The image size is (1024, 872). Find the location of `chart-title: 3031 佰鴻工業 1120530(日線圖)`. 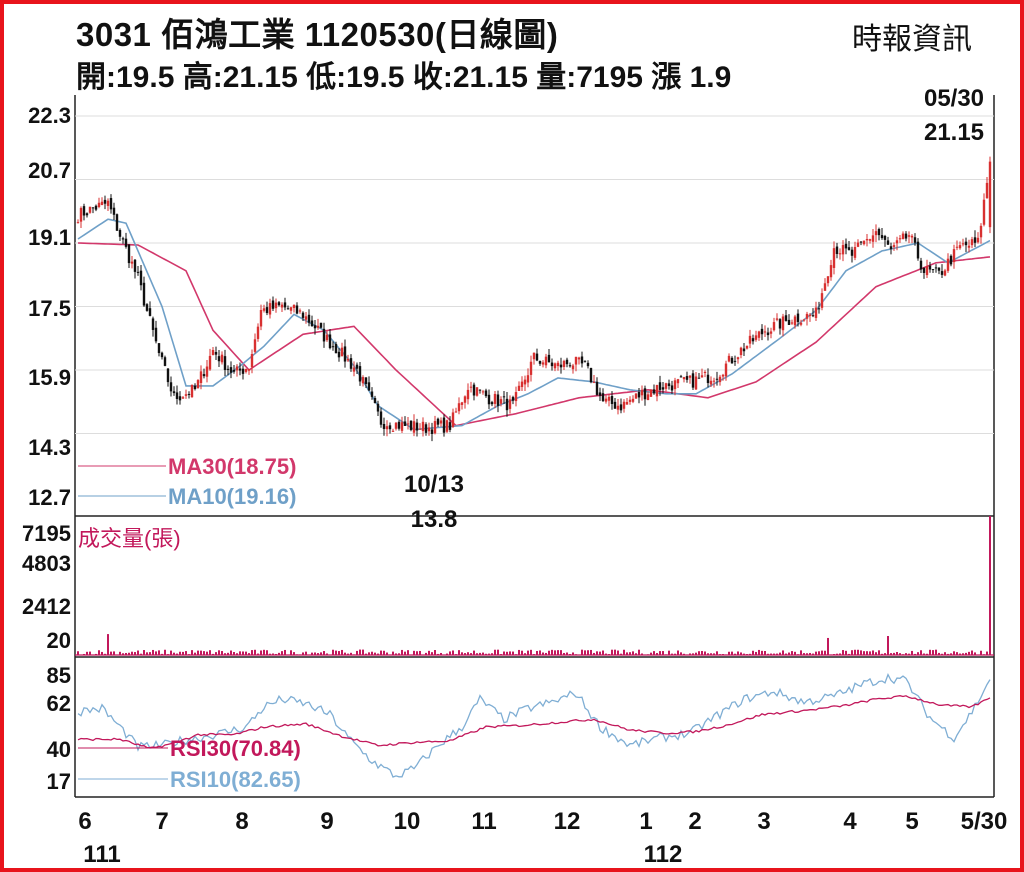

chart-title: 3031 佰鴻工業 1120530(日線圖) is located at coordinates (317, 34).